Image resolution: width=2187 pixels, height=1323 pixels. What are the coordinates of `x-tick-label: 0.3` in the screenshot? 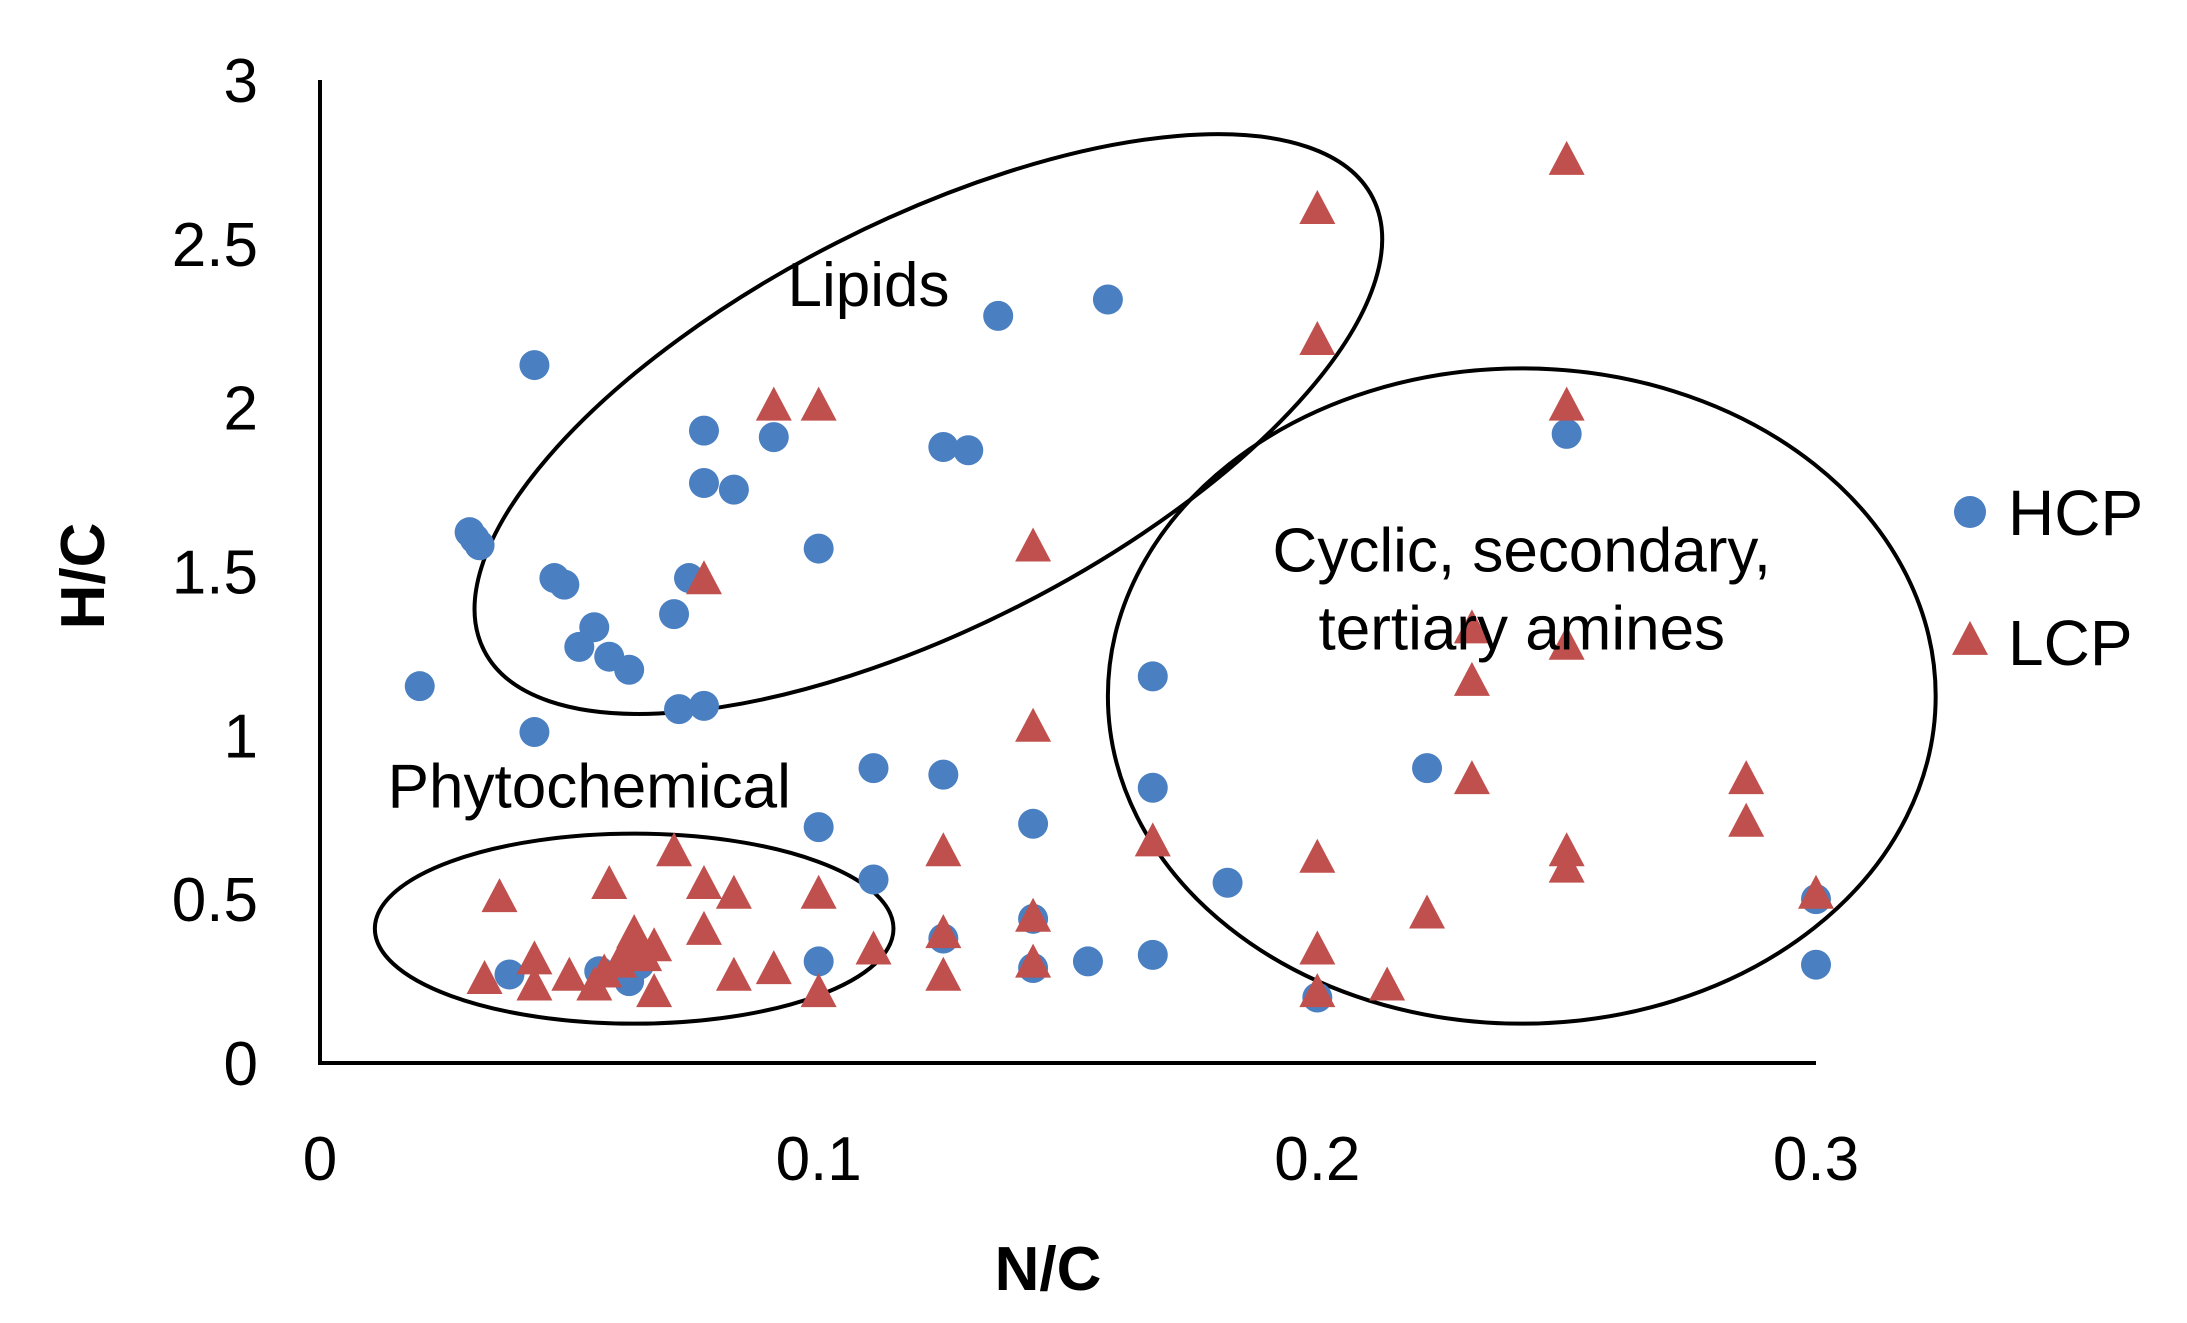 It's located at (1816, 1159).